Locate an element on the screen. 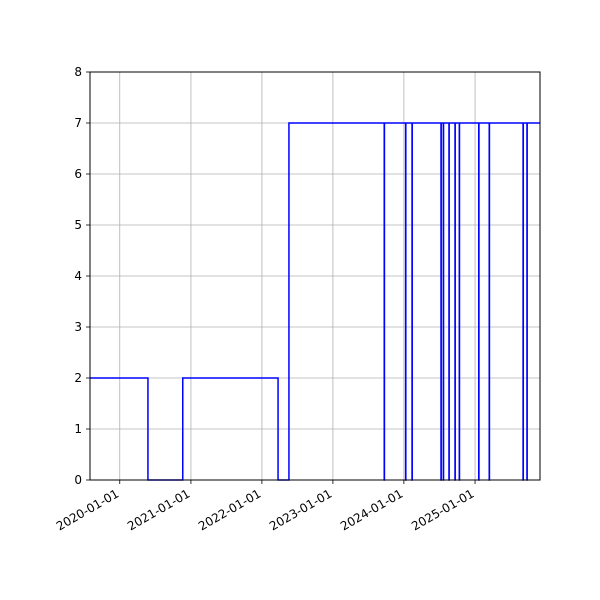 The width and height of the screenshot is (600, 600). y-tick-label: 8 is located at coordinates (78, 72).